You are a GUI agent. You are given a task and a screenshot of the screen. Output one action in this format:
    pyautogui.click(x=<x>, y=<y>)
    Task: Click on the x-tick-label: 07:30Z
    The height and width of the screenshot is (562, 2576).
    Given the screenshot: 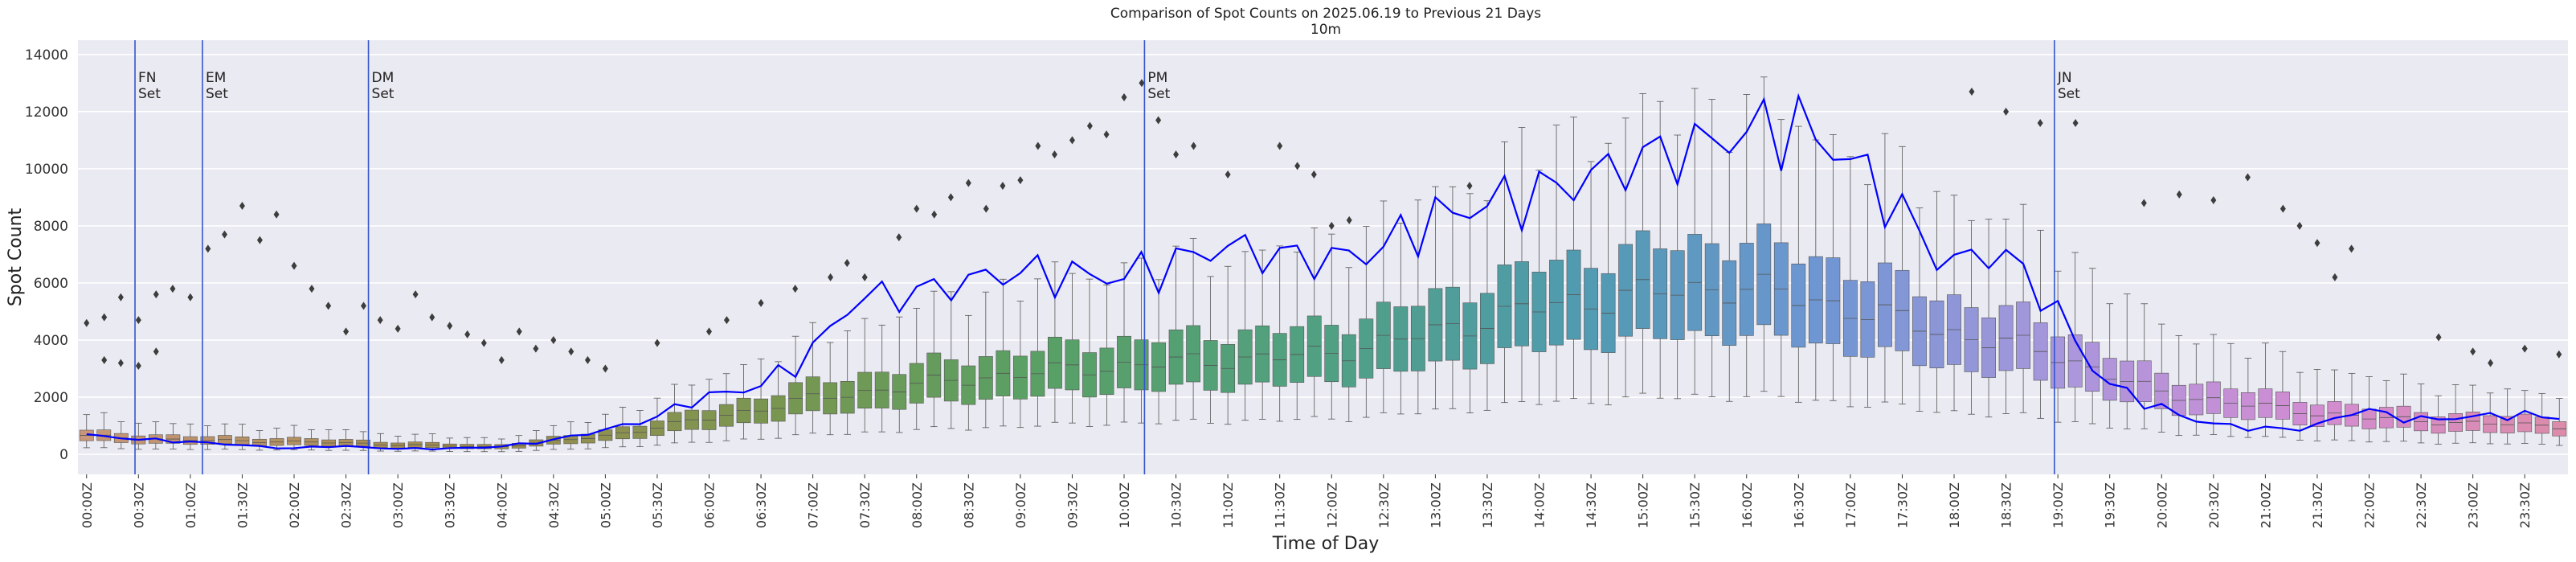 What is the action you would take?
    pyautogui.click(x=865, y=505)
    